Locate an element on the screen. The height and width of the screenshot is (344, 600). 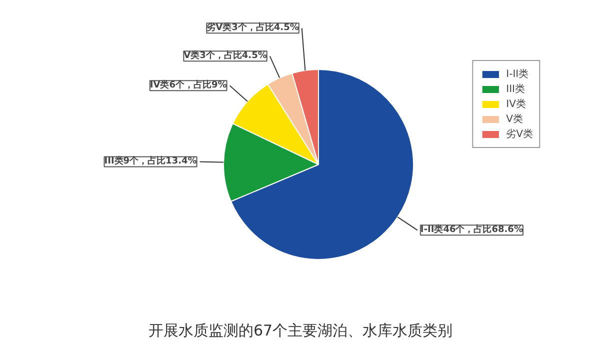
text: 开展水质监测的67个主要湖泊、水库水质类别 is located at coordinates (300, 331).